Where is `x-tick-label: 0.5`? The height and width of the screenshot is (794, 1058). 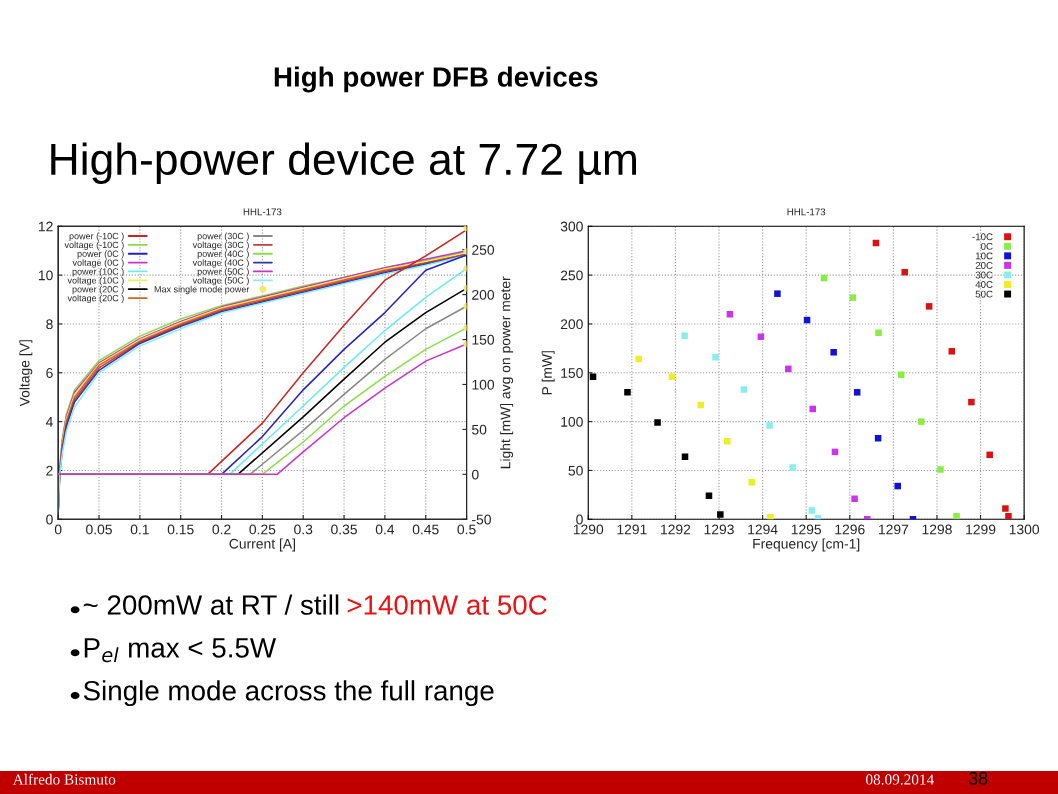 x-tick-label: 0.5 is located at coordinates (466, 529).